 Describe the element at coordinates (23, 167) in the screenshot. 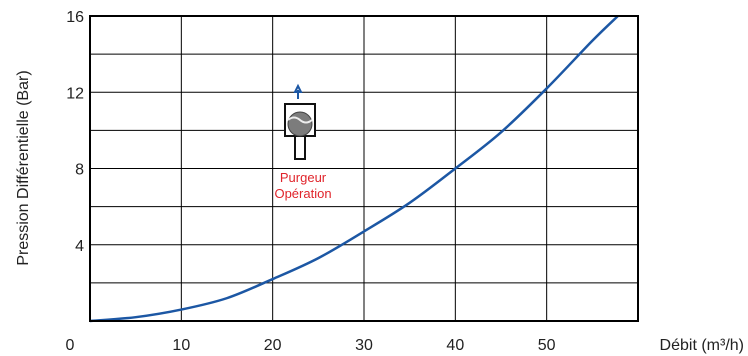

I see `y-axis-label: Pression Différentielle (Bar)` at that location.